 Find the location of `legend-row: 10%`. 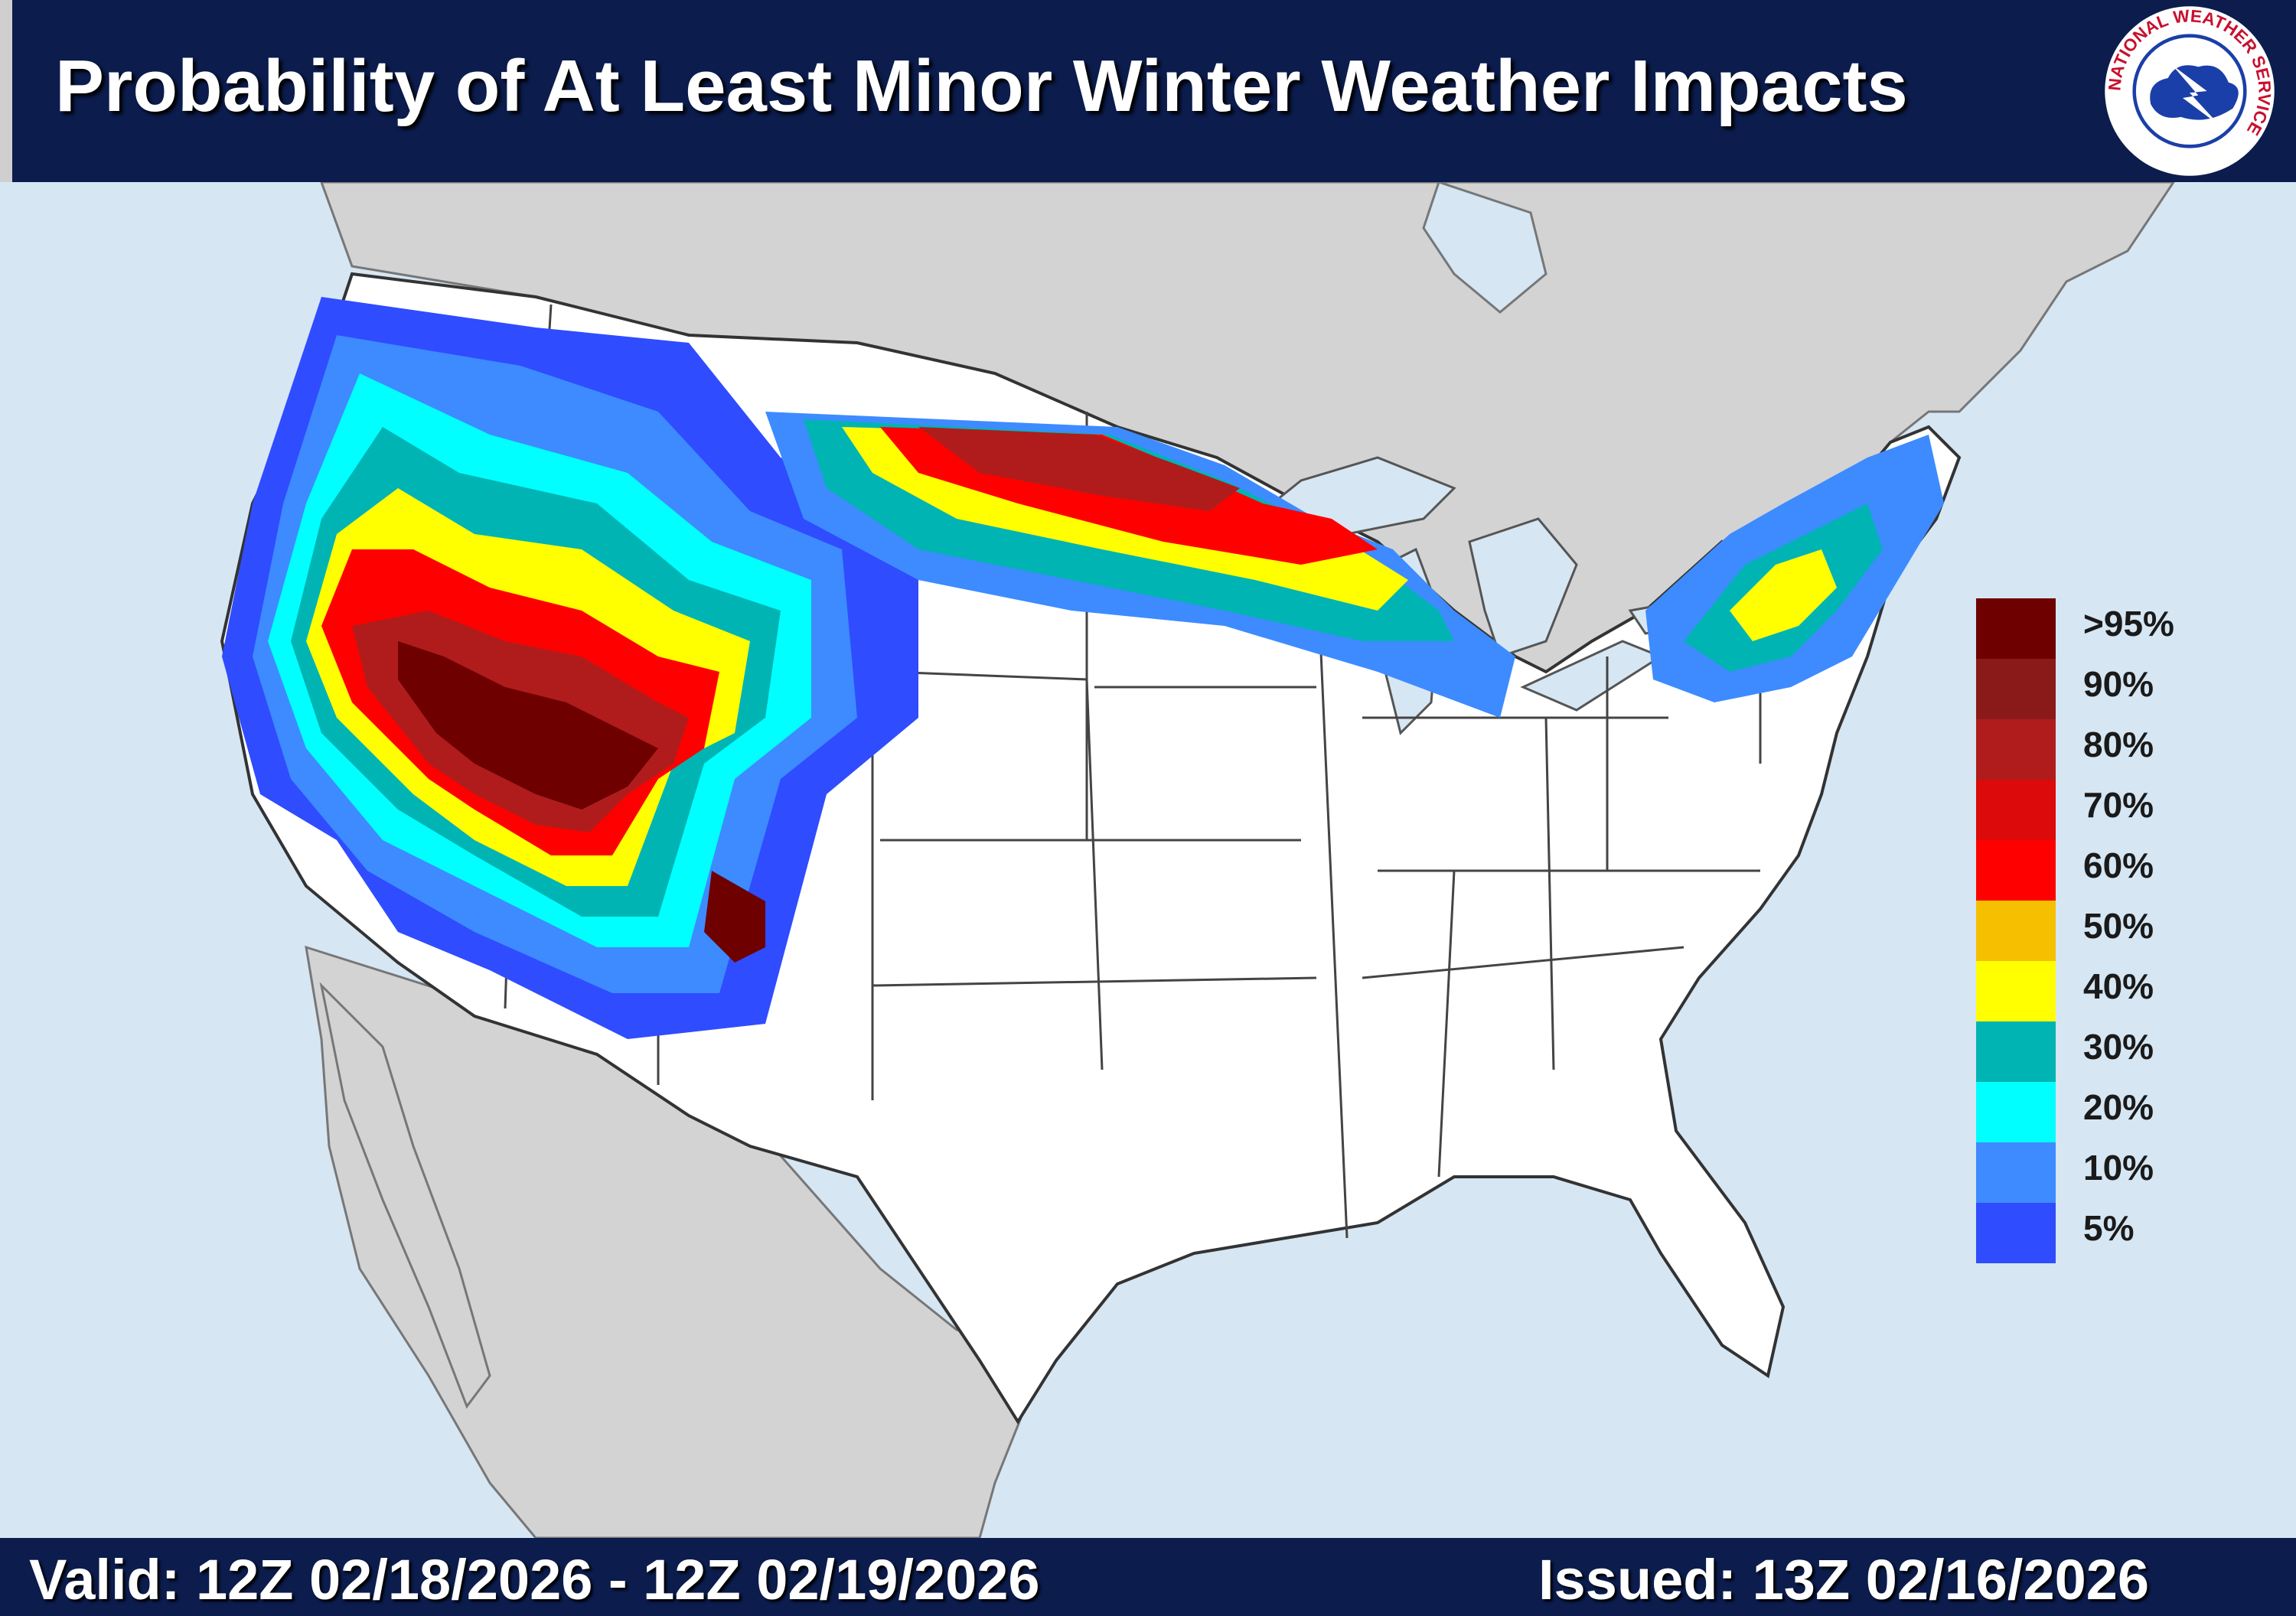

legend-row: 10% is located at coordinates (2114, 1172).